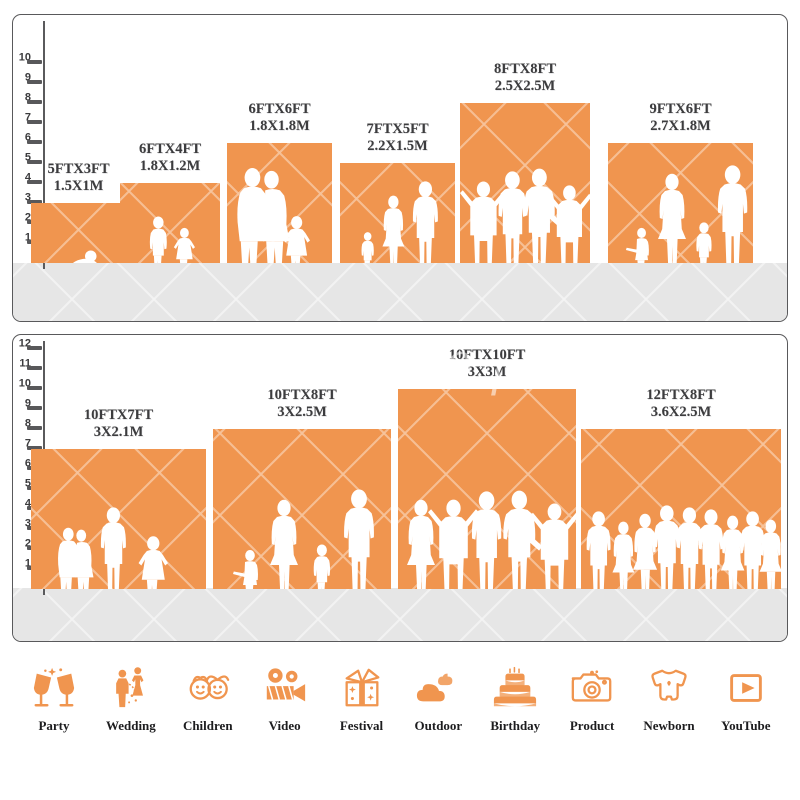  I want to click on bar-size-label: 5FTX3FT 1.5X1M, so click(91, 178).